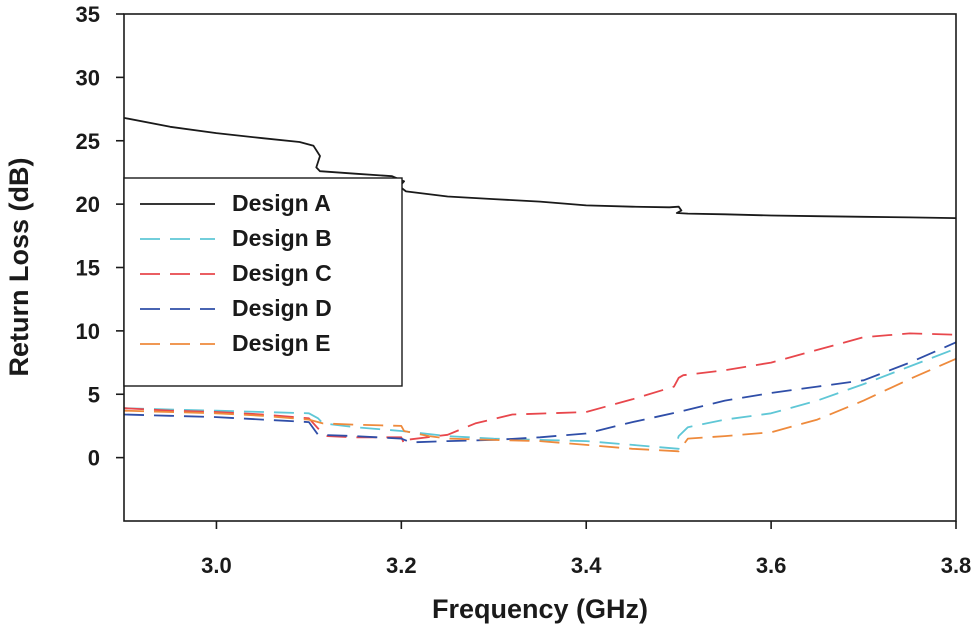  I want to click on y-tick-label: 25, so click(88, 141).